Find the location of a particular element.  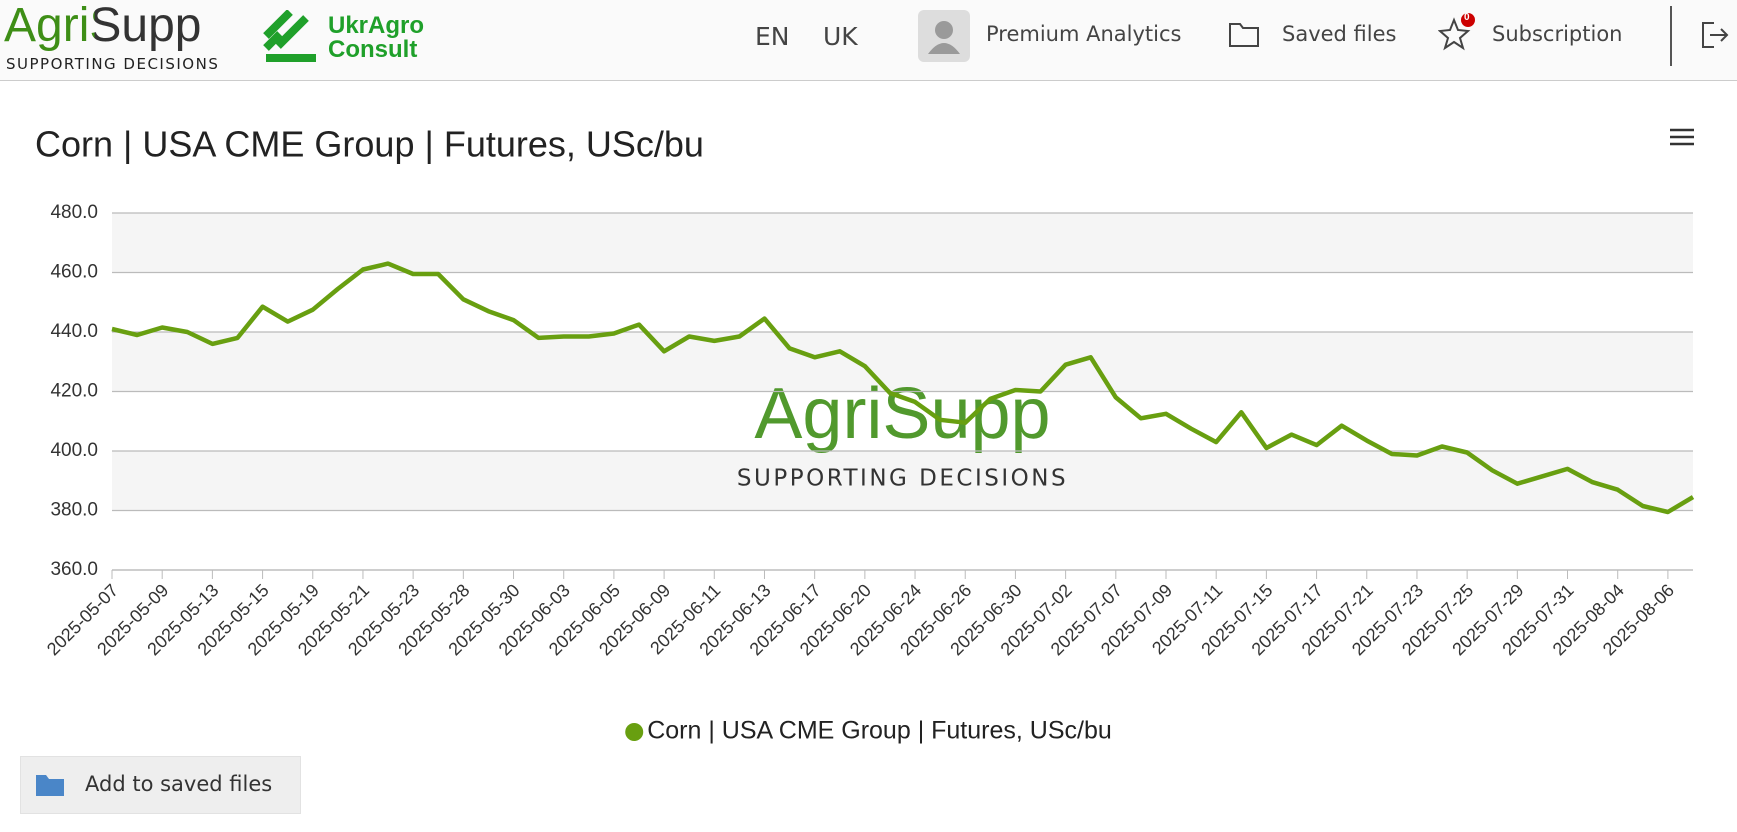

logo: AgriSupp is located at coordinates (102, 26).